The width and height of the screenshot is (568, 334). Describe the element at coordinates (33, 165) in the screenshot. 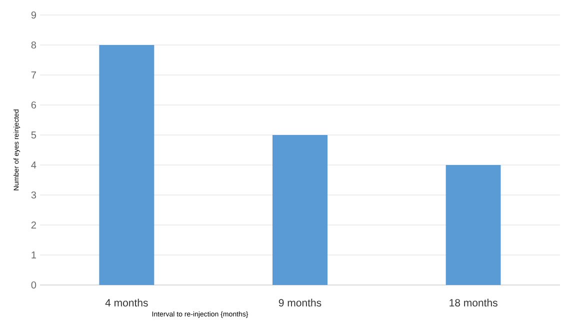

I see `y-tick-label: 4` at that location.